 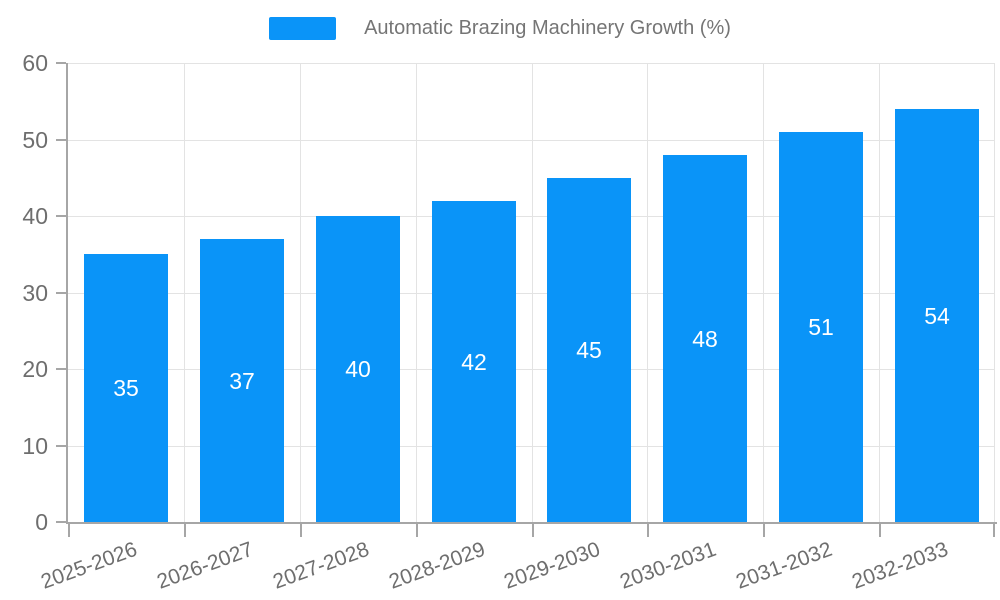 I want to click on bar: 42, so click(x=474, y=361).